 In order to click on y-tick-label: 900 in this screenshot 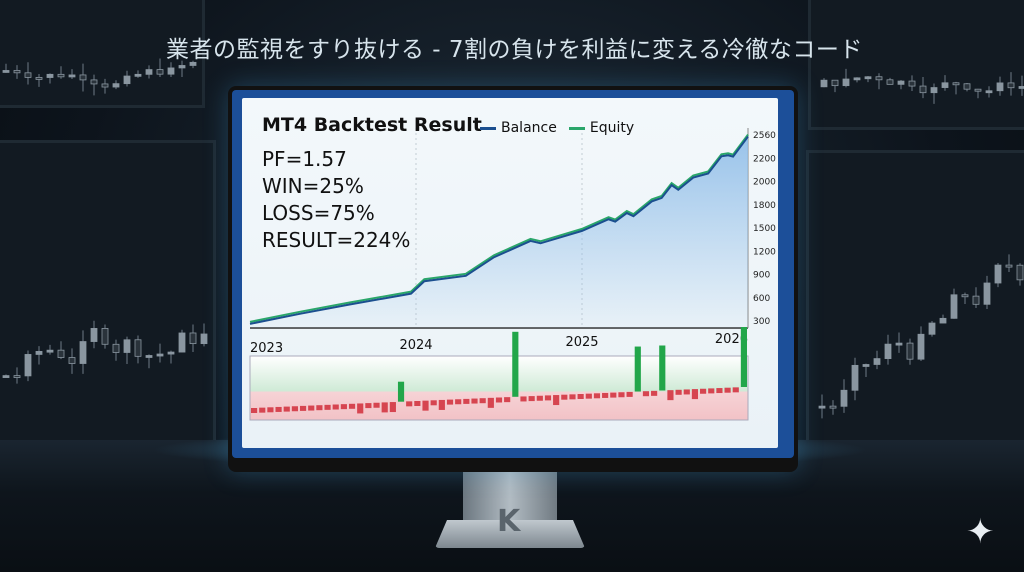, I will do `click(761, 276)`.